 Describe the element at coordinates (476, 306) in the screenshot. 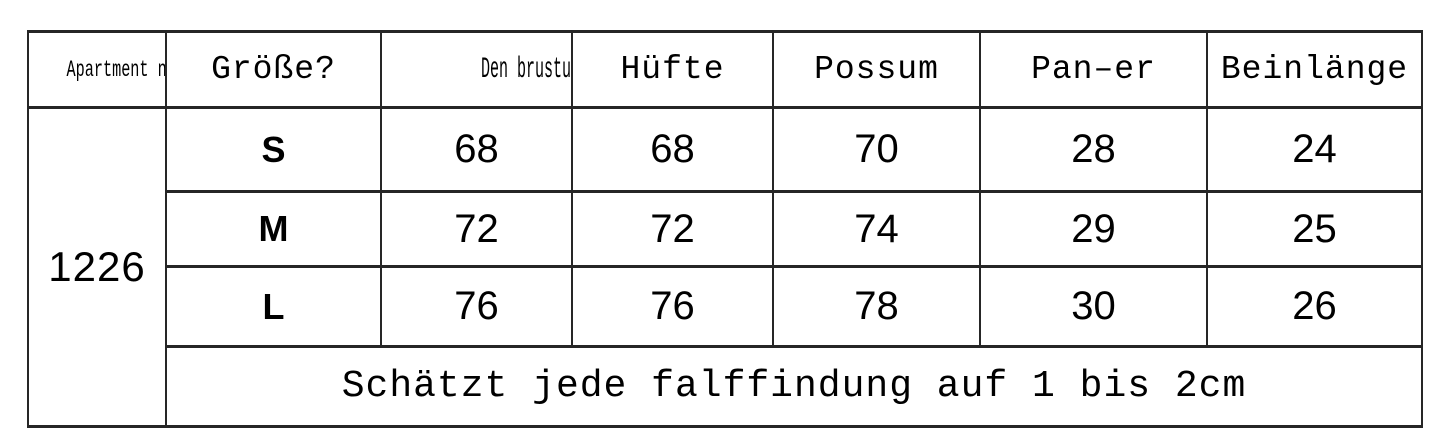

I see `bust-value-l: 76` at that location.